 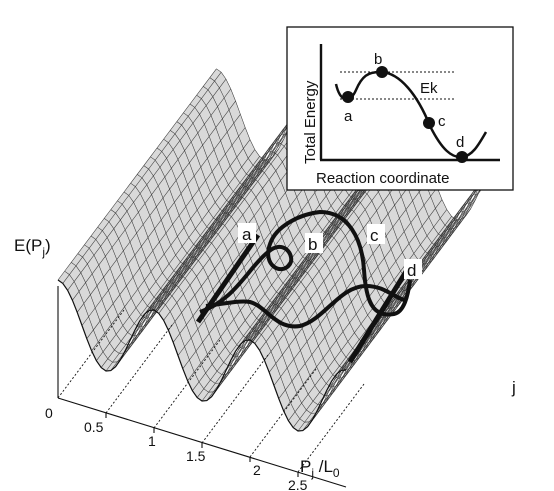 I want to click on y-axis-label: E(Pj), so click(x=32, y=247).